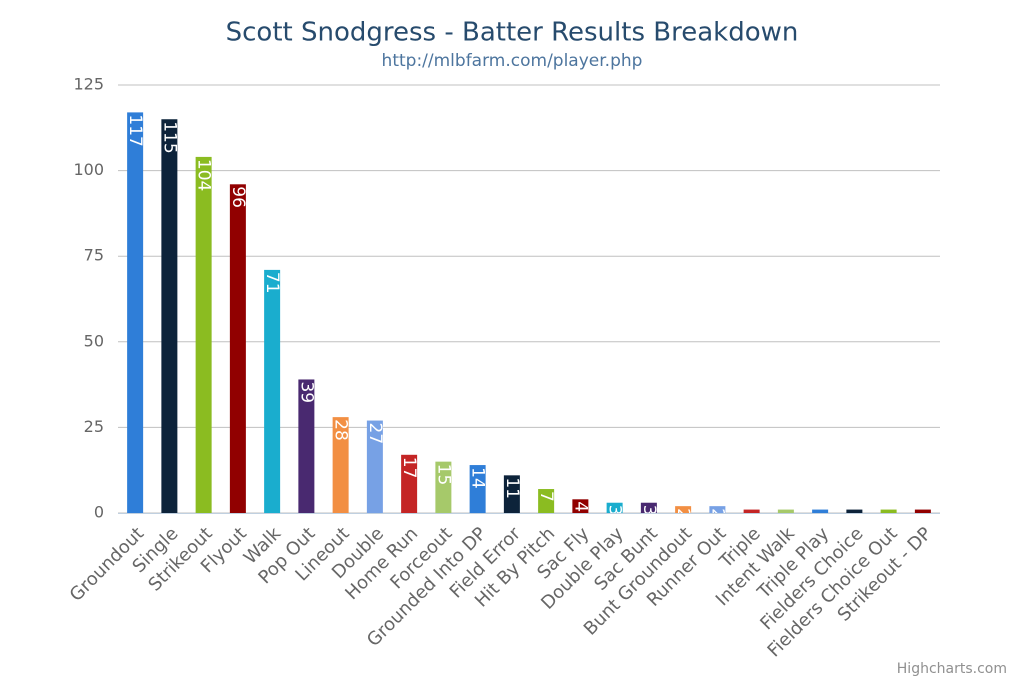 The image size is (1024, 682). I want to click on y-tick-label: 0, so click(99, 512).